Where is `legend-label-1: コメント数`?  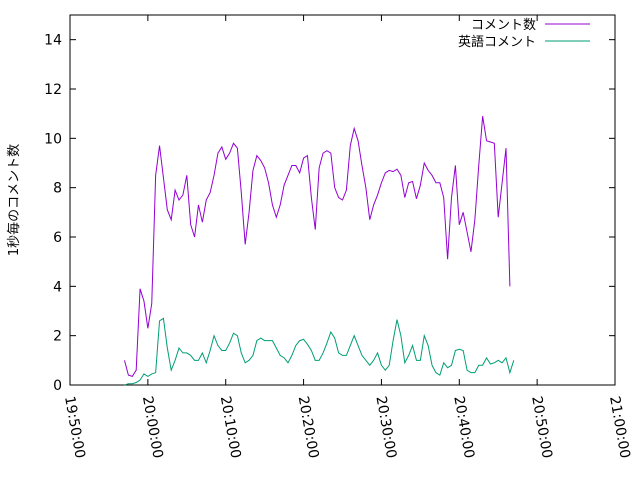
legend-label-1: コメント数 is located at coordinates (503, 25).